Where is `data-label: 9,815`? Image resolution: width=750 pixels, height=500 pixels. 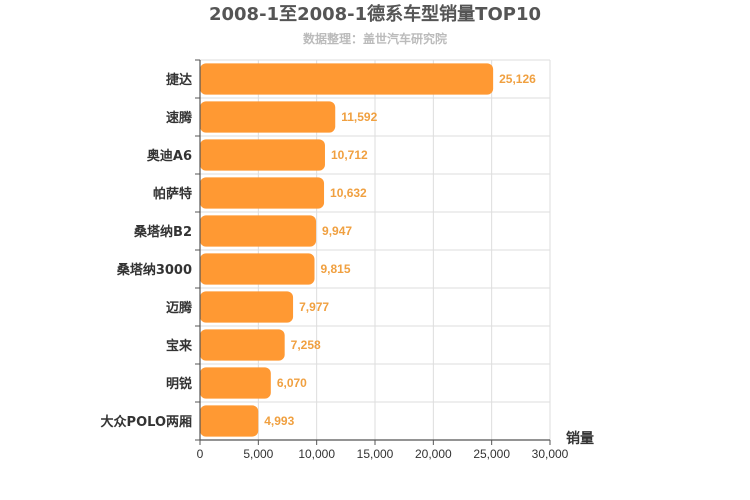
data-label: 9,815 is located at coordinates (336, 269).